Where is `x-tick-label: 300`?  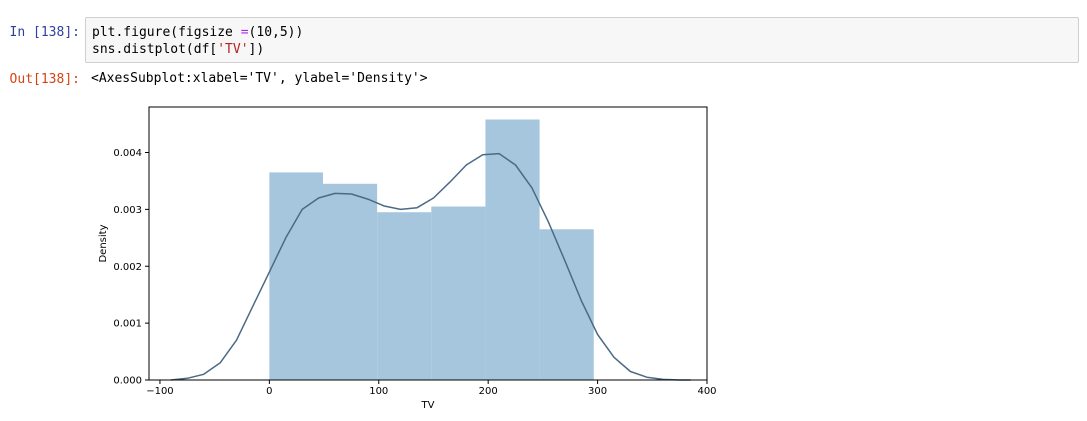 x-tick-label: 300 is located at coordinates (597, 391).